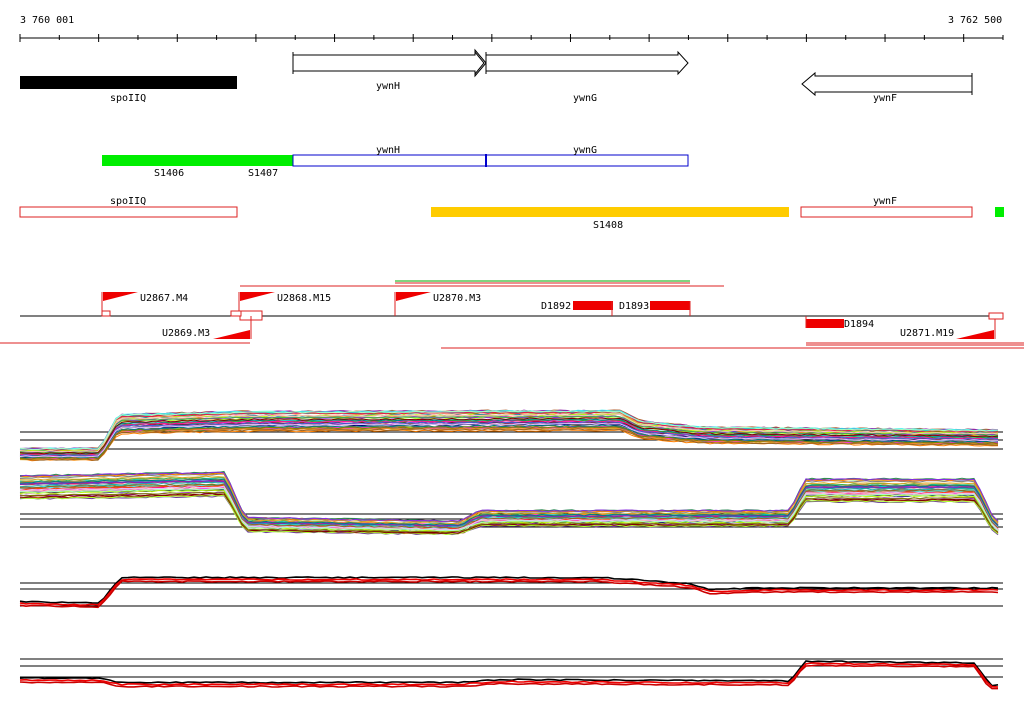 This screenshot has width=1024, height=714. What do you see at coordinates (197, 160) in the screenshot?
I see `segment-s1406-s1407-bar` at bounding box center [197, 160].